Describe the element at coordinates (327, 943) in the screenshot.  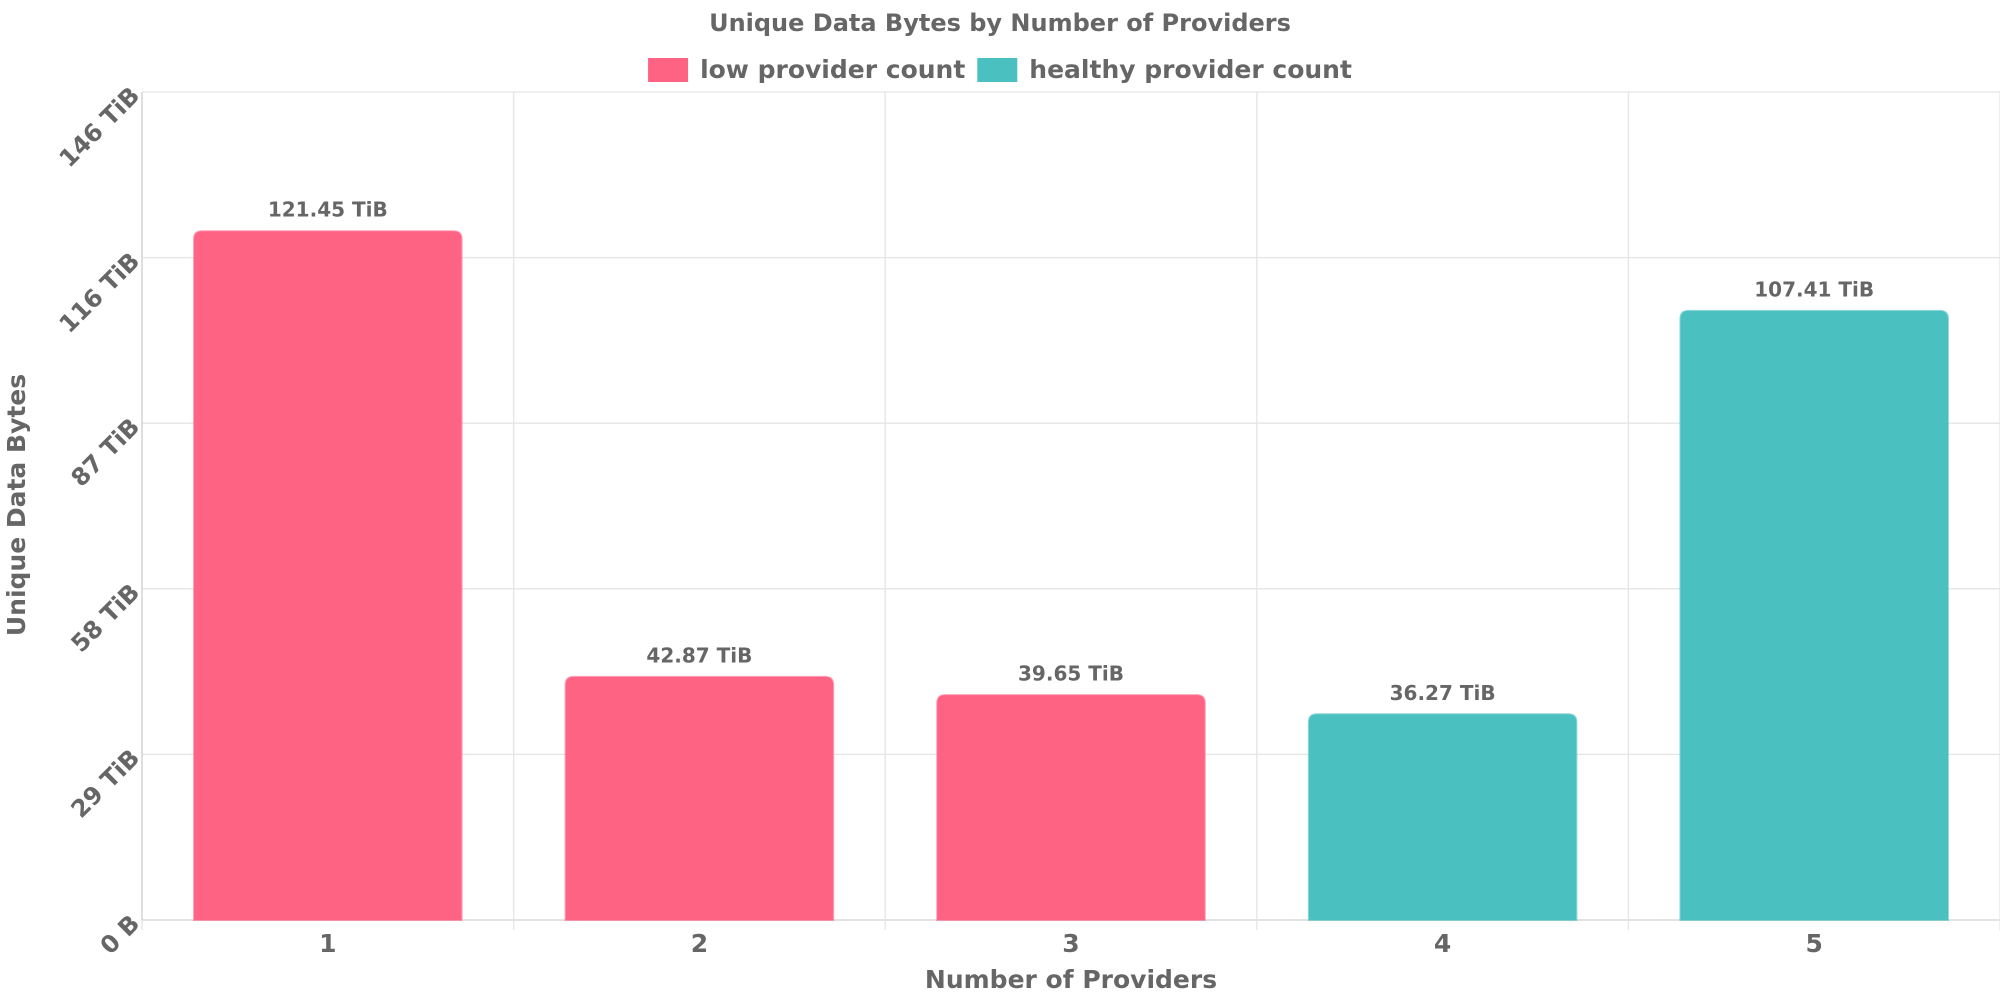
I see `x-tick-label: 1` at that location.